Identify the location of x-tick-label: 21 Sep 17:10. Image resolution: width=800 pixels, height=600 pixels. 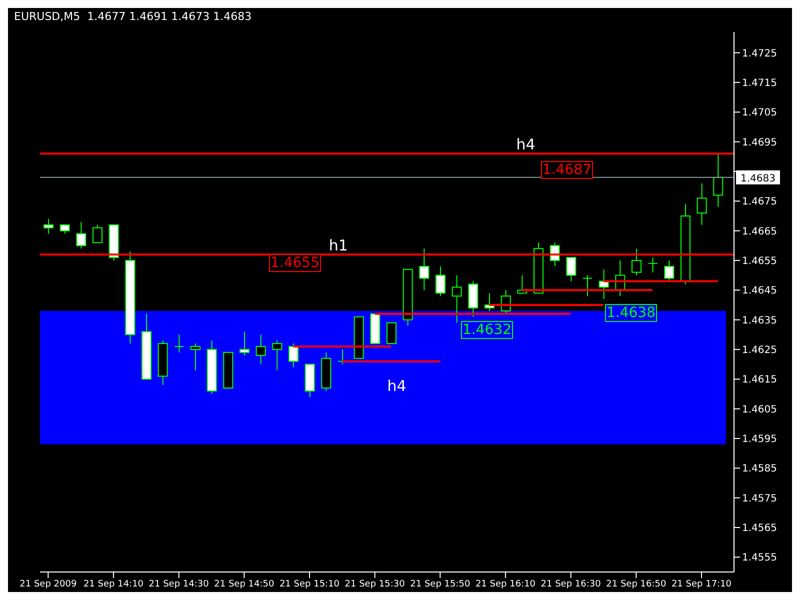
(701, 584).